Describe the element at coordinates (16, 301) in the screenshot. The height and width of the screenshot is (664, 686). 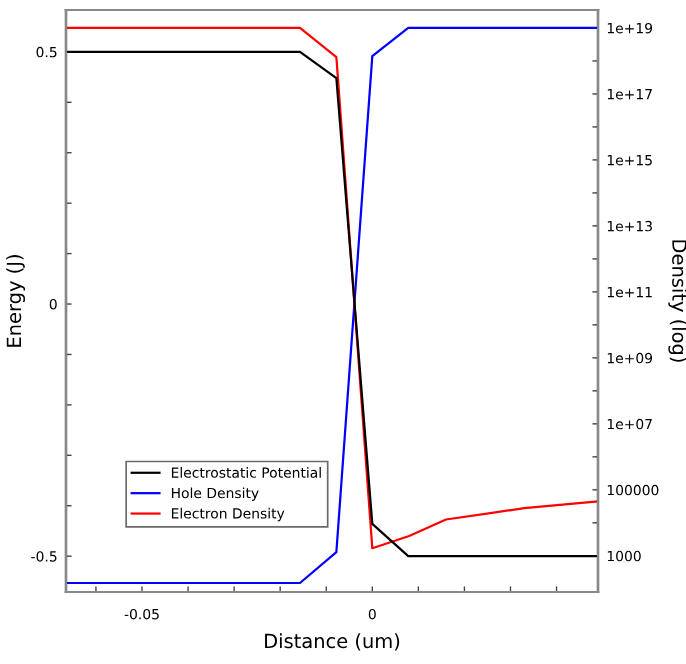
I see `y-axis-title: Energy (J)` at that location.